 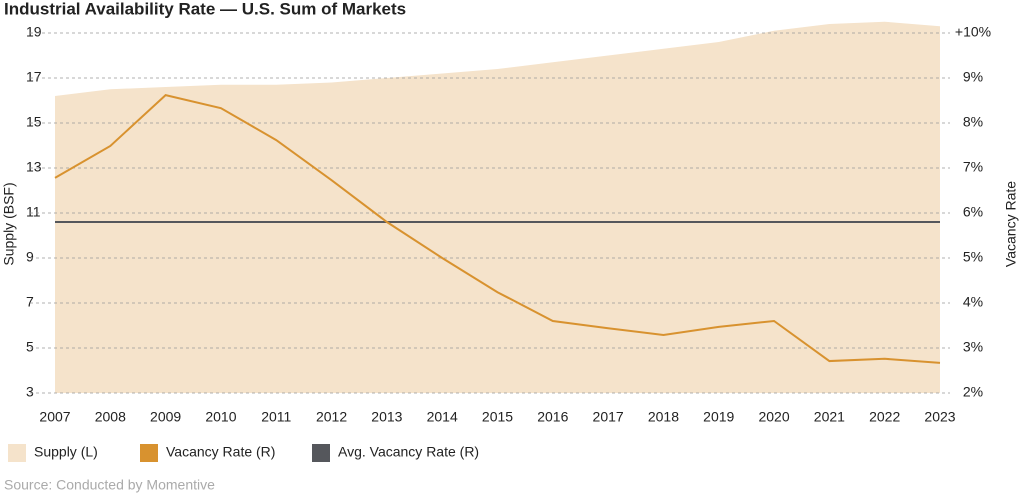 I want to click on y-axis-label: Supply (BSF), so click(x=9, y=223).